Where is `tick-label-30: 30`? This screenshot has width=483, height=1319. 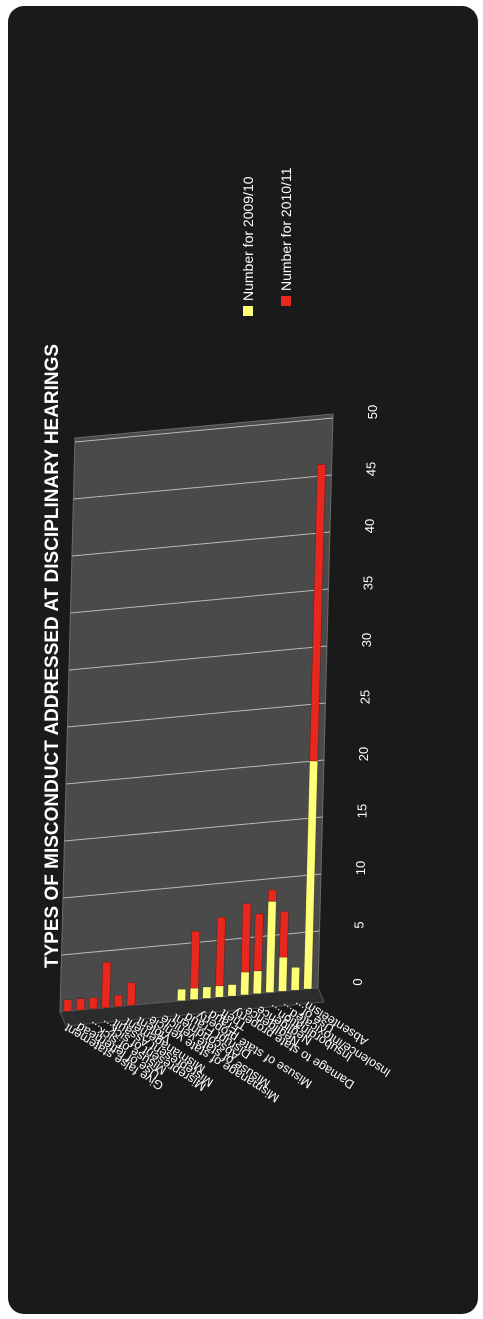 tick-label-30: 30 is located at coordinates (366, 640).